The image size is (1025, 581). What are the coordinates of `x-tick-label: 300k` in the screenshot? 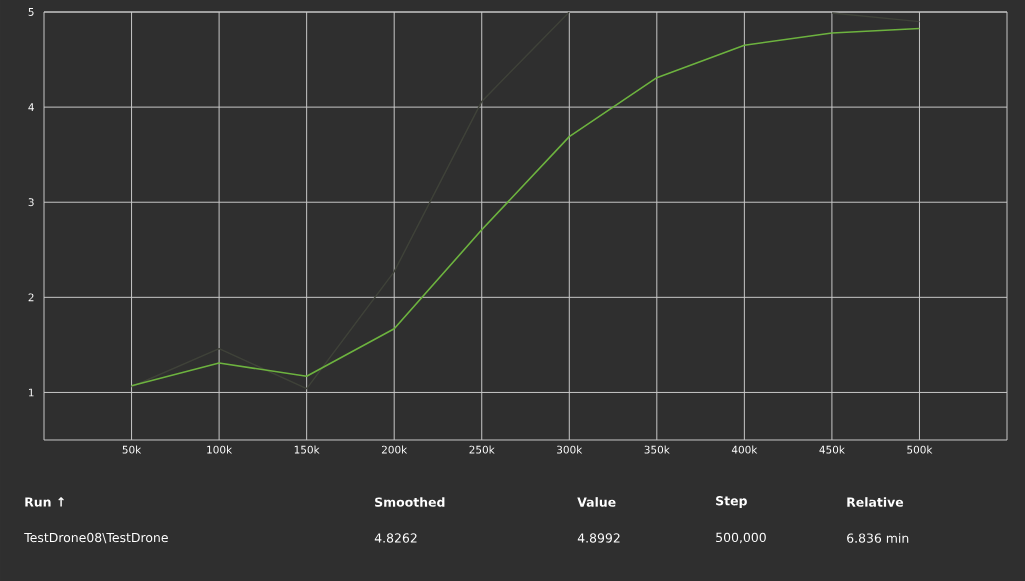 It's located at (570, 449).